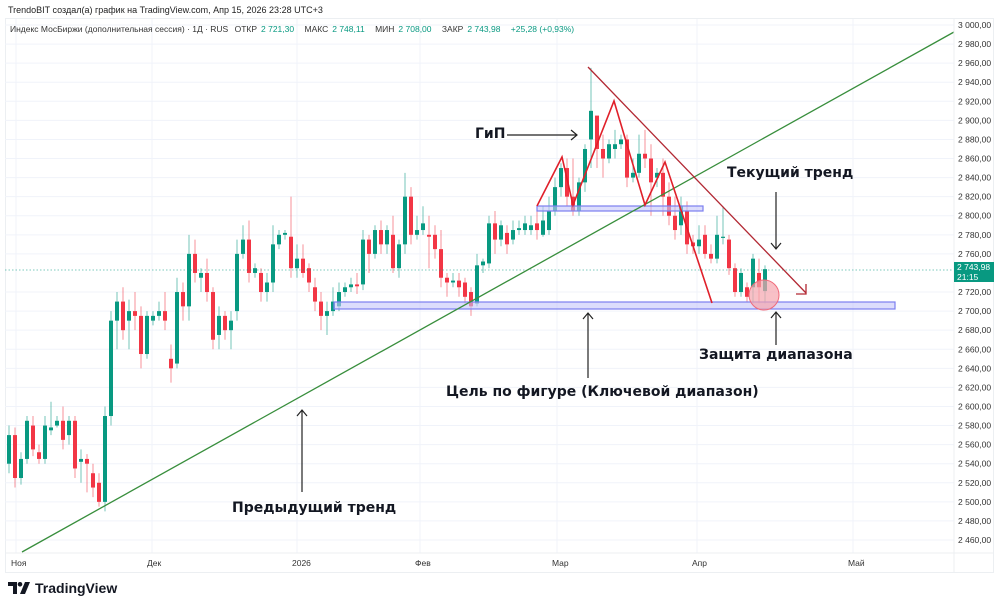  I want to click on time-tick: Апр, so click(699, 563).